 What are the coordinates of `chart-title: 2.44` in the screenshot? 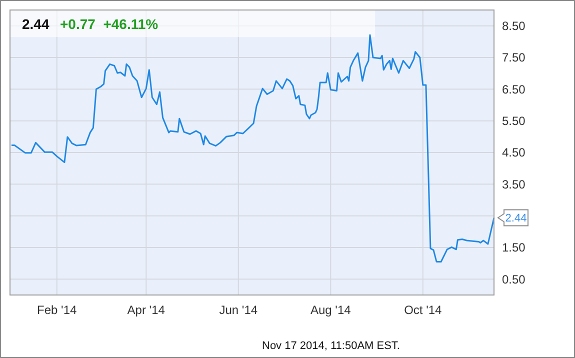 It's located at (36, 24).